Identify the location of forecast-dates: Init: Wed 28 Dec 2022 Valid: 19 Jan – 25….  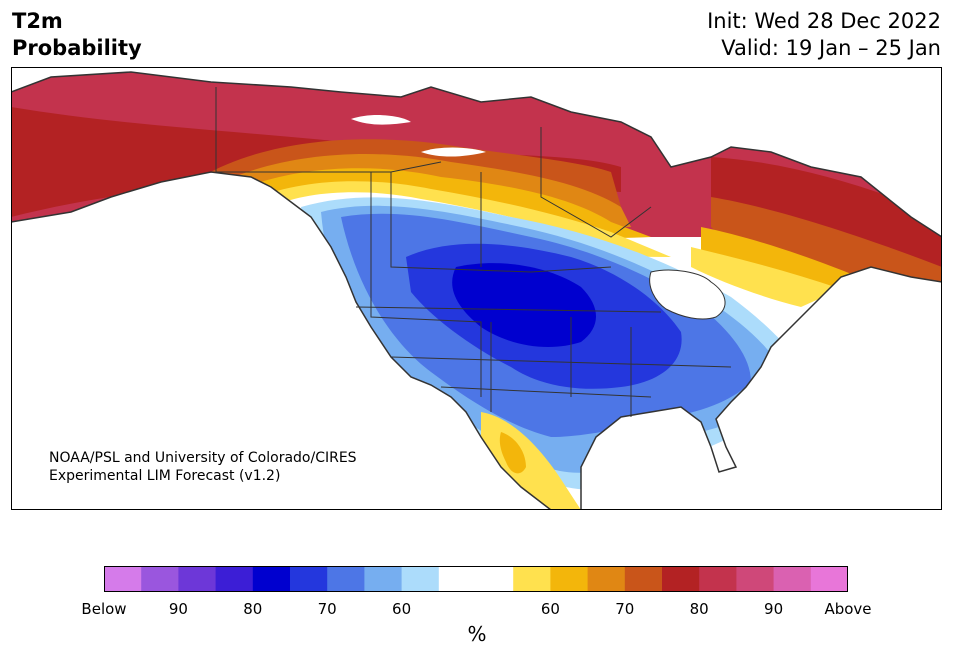
(824, 35).